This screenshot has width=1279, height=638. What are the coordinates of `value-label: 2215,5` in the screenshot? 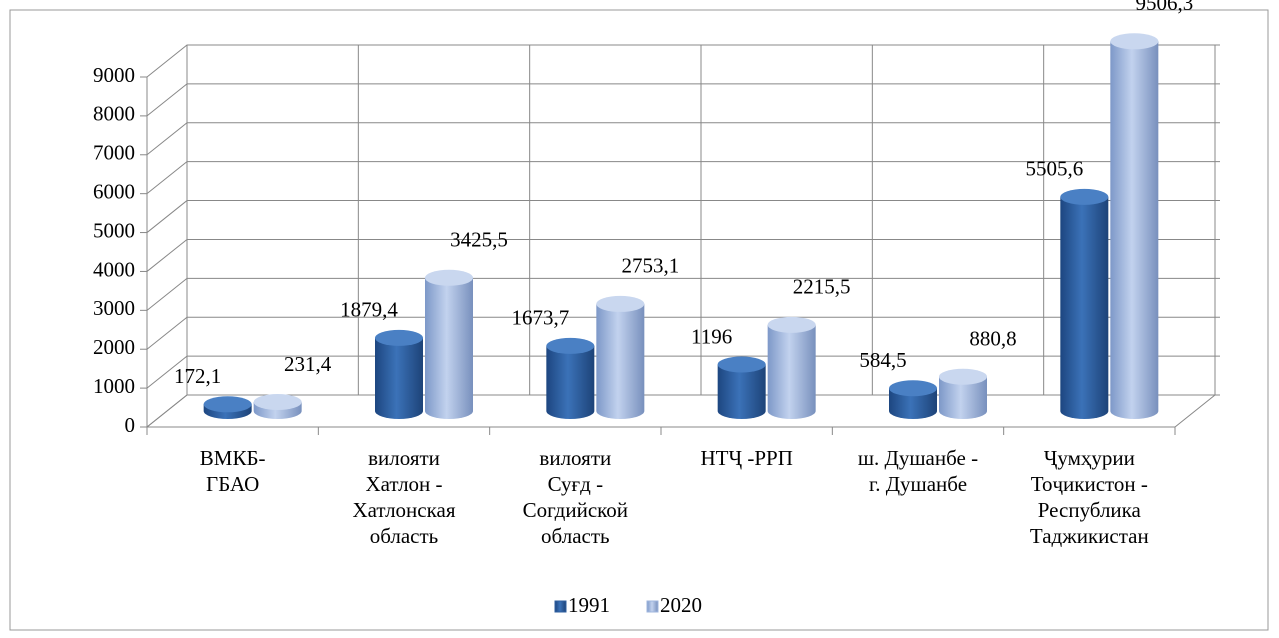 It's located at (822, 287).